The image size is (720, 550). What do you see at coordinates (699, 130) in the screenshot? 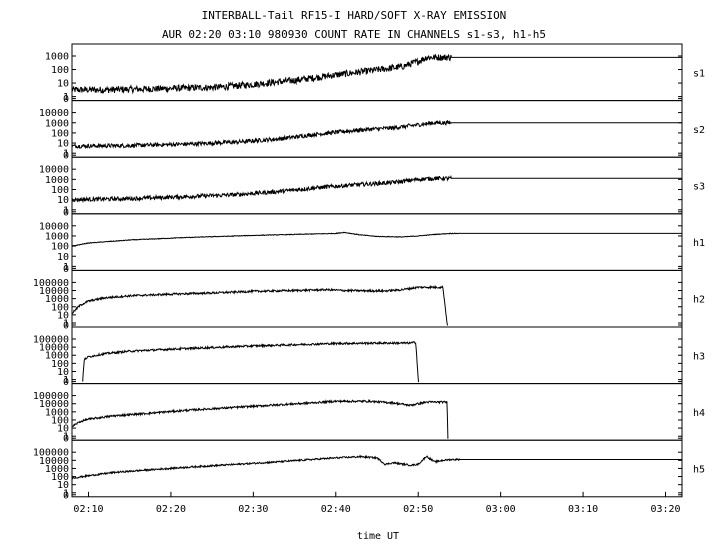
I see `channel-label-s2: s2` at bounding box center [699, 130].